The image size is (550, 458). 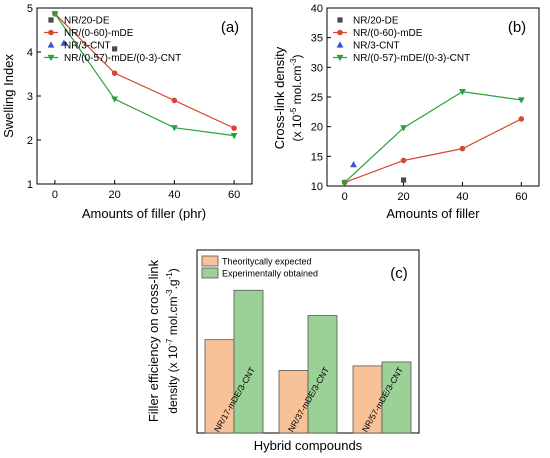 What do you see at coordinates (8, 96) in the screenshot?
I see `y-axis-label-a: Swelling Index` at bounding box center [8, 96].